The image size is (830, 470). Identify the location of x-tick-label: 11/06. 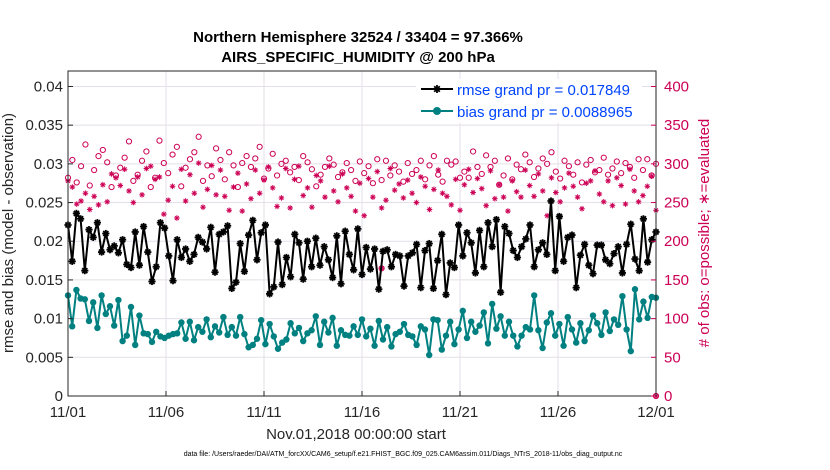
(166, 412).